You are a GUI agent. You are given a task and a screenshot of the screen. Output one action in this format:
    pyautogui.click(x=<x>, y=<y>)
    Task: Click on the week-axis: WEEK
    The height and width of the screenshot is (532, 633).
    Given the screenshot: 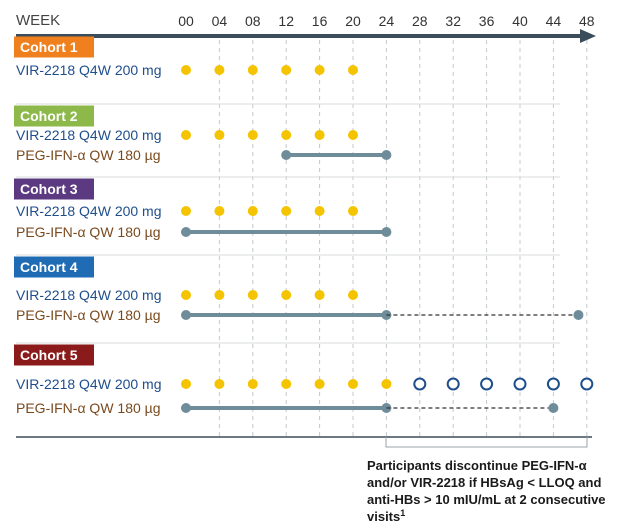 What is the action you would take?
    pyautogui.click(x=306, y=27)
    